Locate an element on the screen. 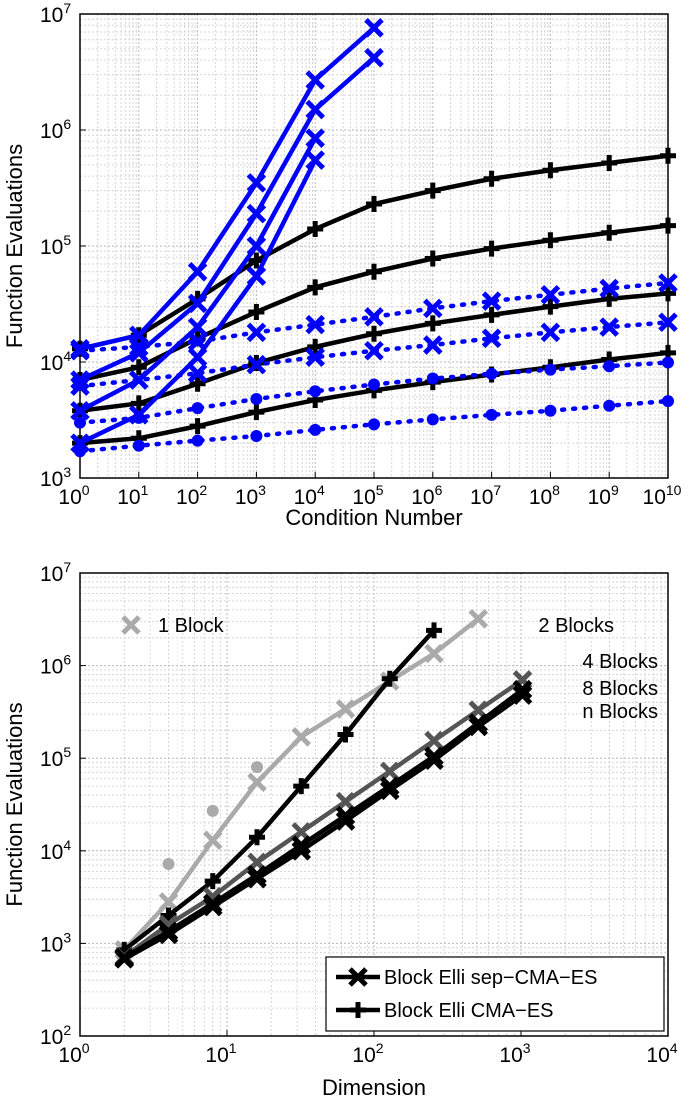 The width and height of the screenshot is (690, 1101). x-tick-label: 10⁵ is located at coordinates (367, 495).